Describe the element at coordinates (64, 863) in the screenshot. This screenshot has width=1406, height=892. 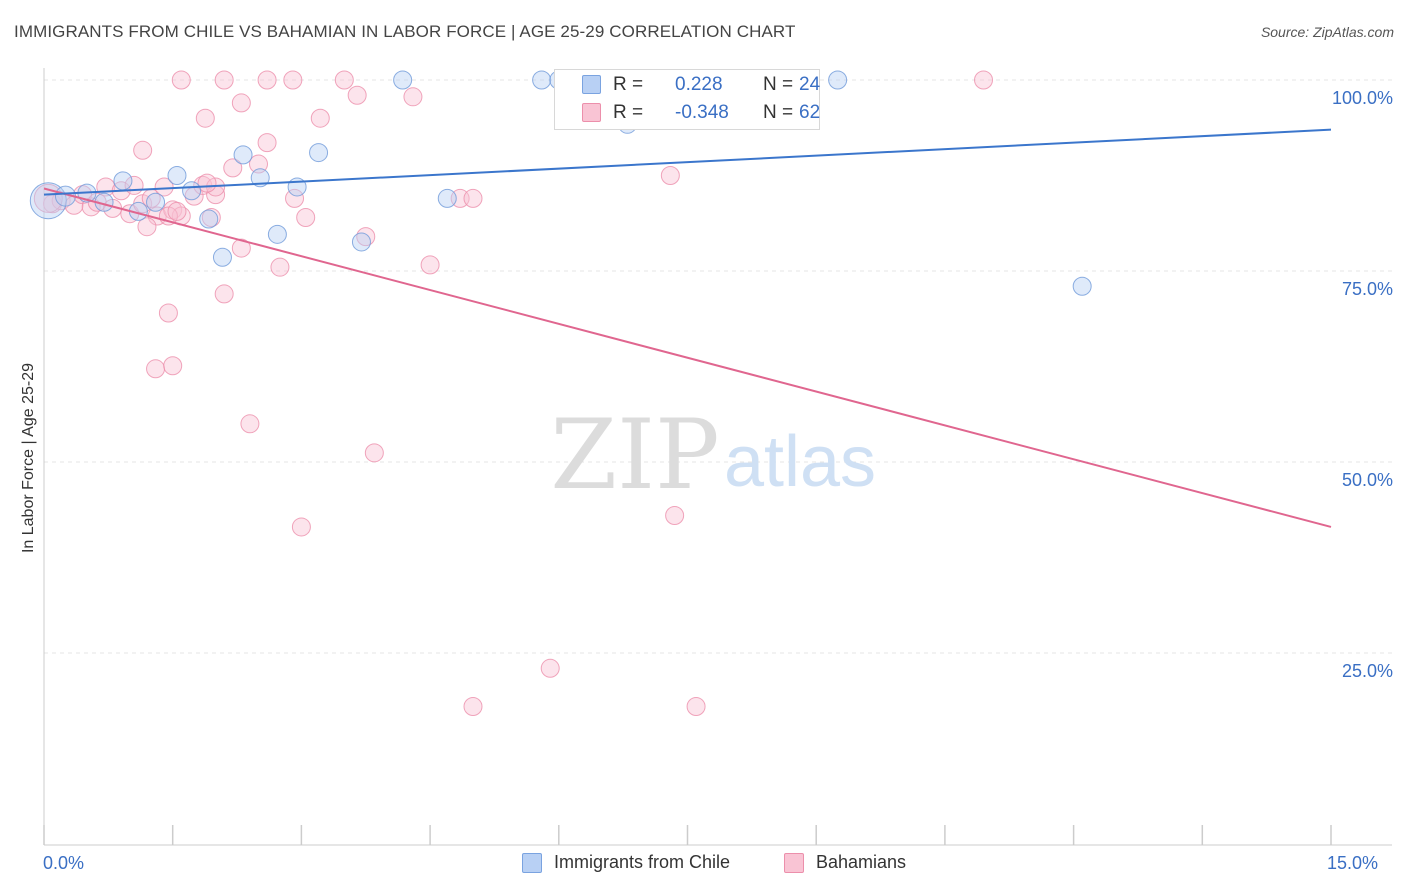
I see `x-min-label: 0.0%` at that location.